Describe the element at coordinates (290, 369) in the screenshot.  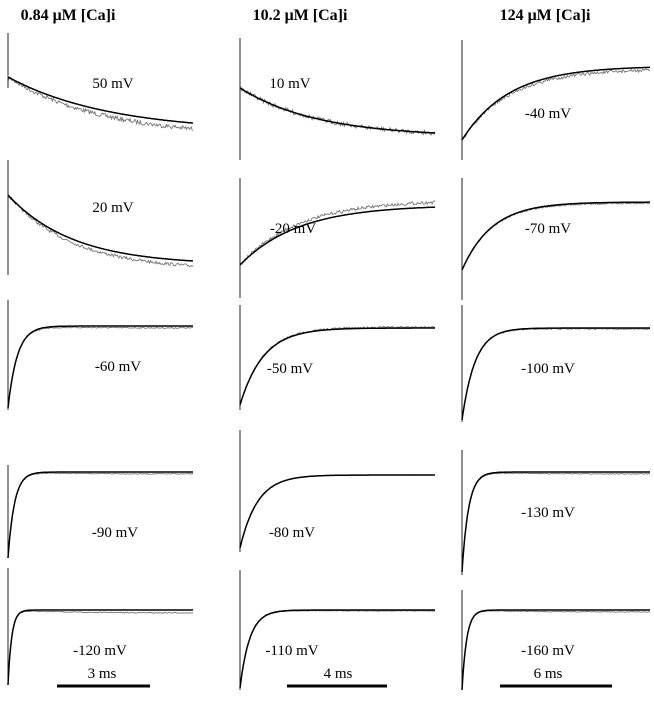
I see `voltage-label: -50 mV` at that location.